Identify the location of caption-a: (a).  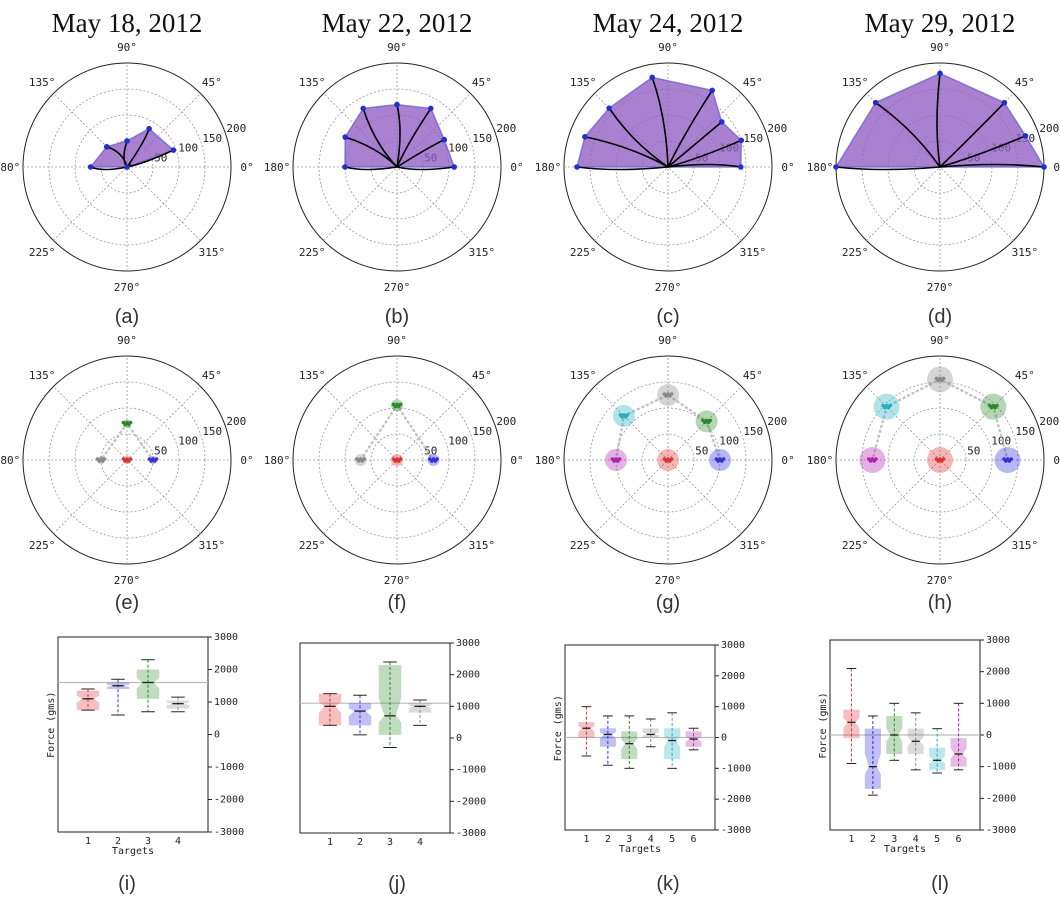
(127, 317).